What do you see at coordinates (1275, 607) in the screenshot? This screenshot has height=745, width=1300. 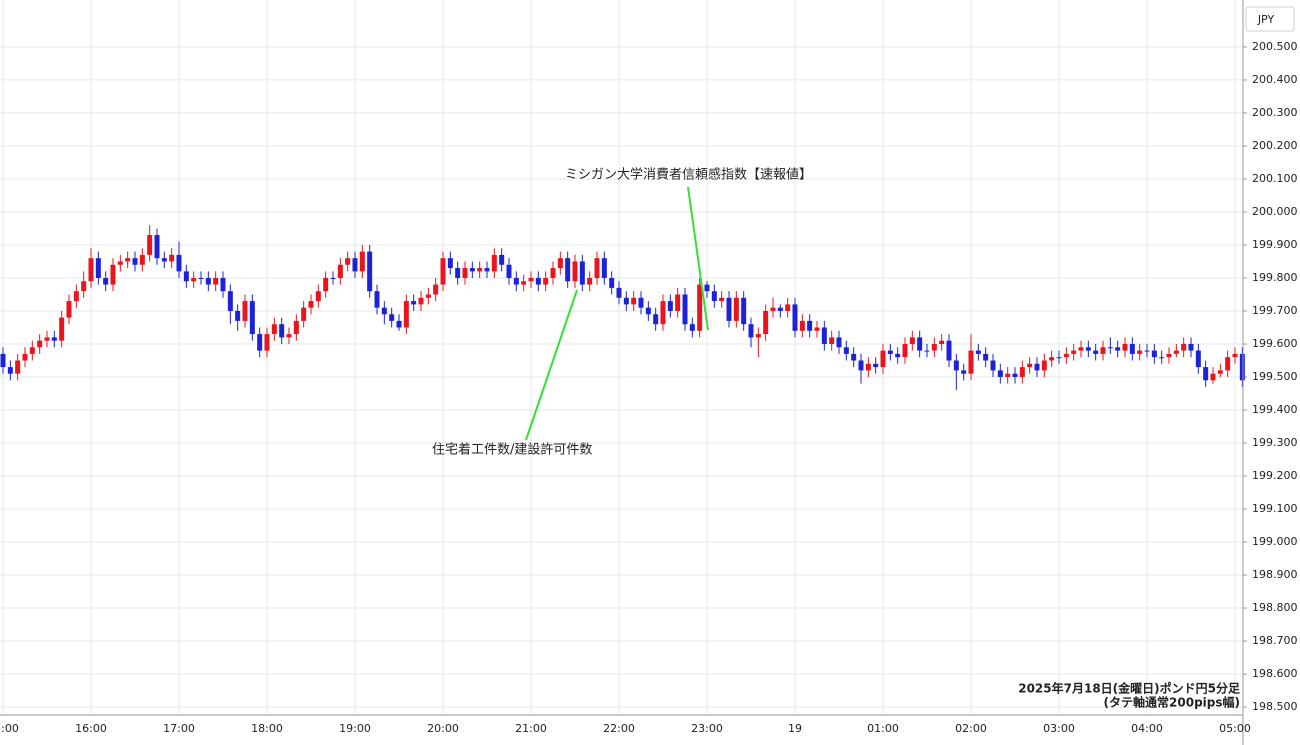 I see `y-tick-label: 198.800` at bounding box center [1275, 607].